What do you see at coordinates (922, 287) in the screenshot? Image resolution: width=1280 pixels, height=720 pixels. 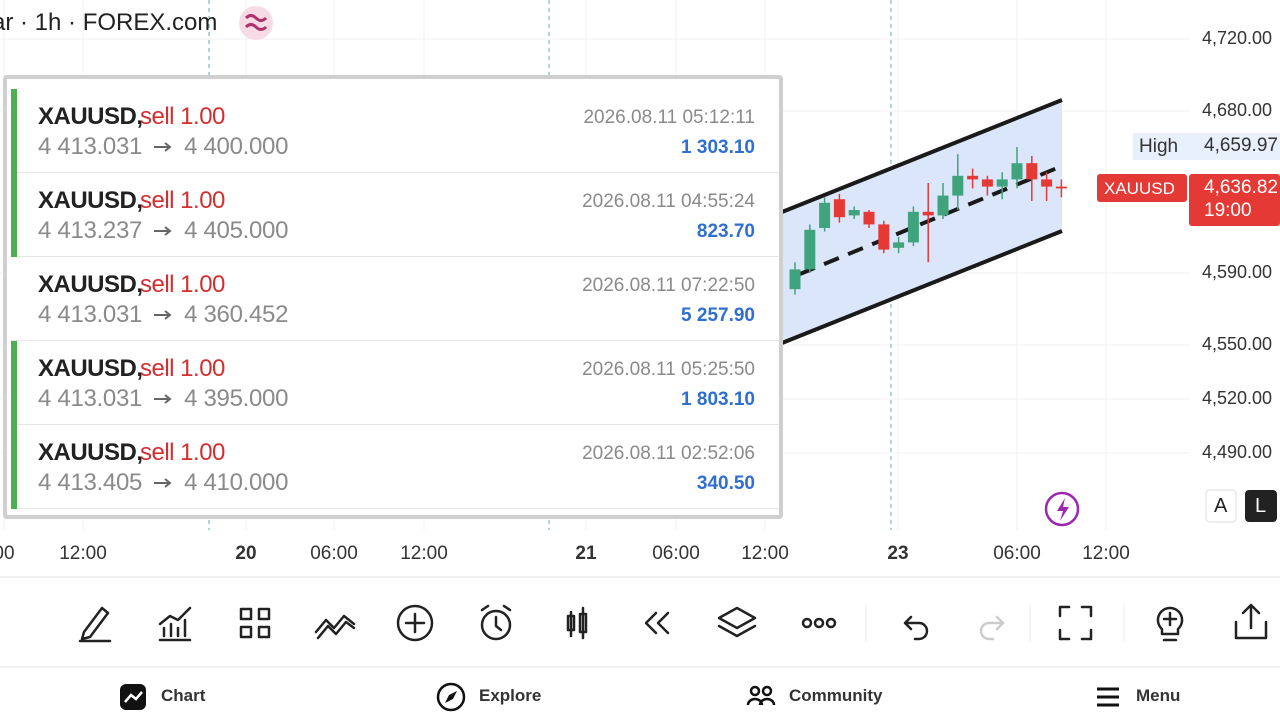 I see `channel-lower` at bounding box center [922, 287].